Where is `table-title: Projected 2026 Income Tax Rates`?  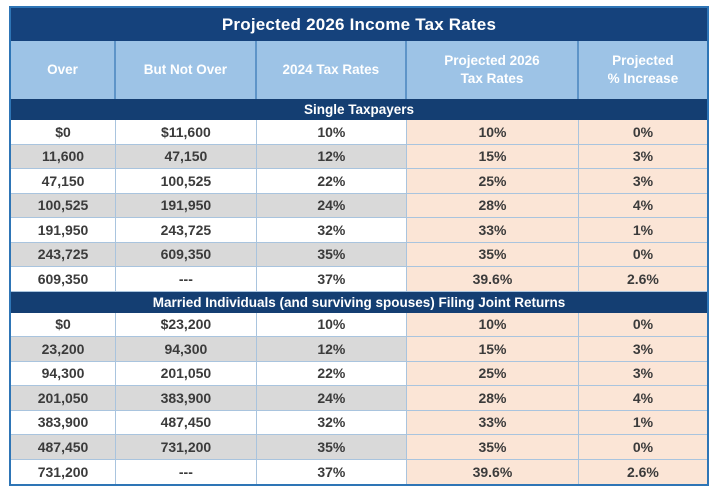 table-title: Projected 2026 Income Tax Rates is located at coordinates (359, 24).